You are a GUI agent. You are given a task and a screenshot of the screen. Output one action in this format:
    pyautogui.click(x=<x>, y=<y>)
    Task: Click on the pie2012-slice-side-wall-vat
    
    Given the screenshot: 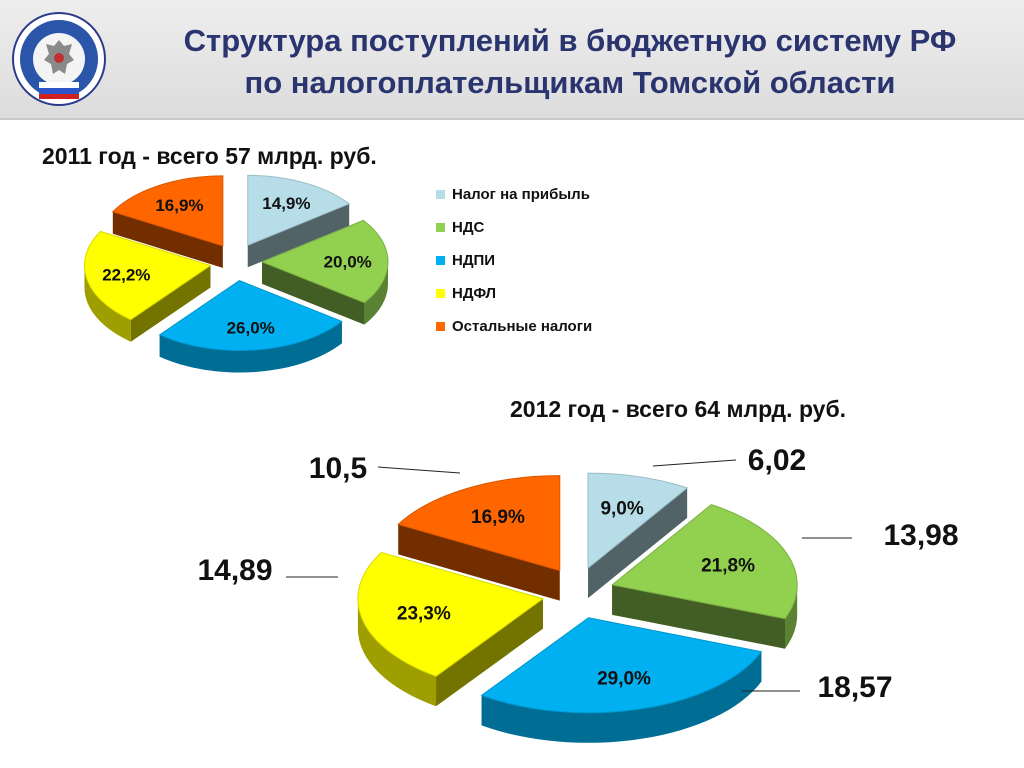 What is the action you would take?
    pyautogui.click(x=699, y=616)
    